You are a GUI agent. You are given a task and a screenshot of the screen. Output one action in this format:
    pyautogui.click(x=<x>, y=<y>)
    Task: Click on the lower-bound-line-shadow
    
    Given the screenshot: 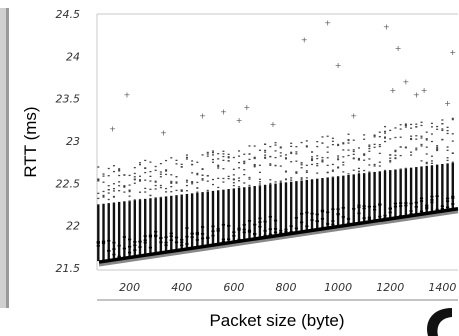 What is the action you would take?
    pyautogui.click(x=278, y=238)
    